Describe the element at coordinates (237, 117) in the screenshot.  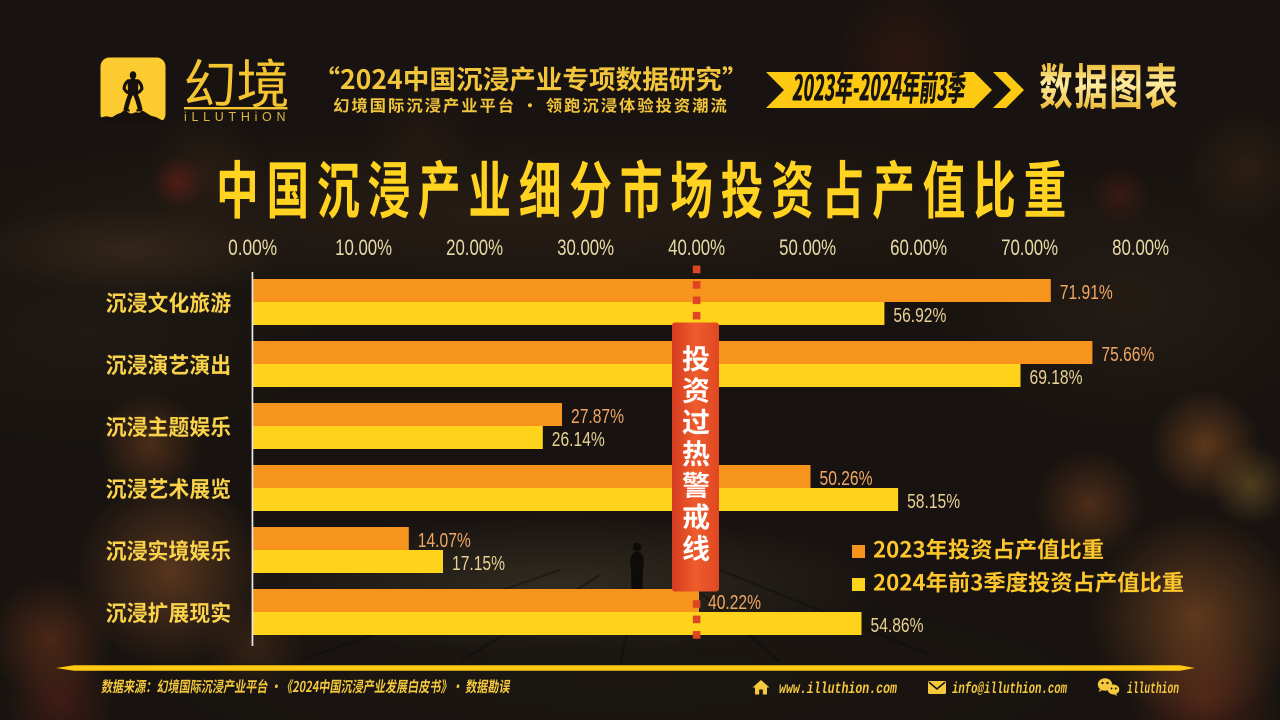
I see `svg-text: iLLUTHiON` at that location.